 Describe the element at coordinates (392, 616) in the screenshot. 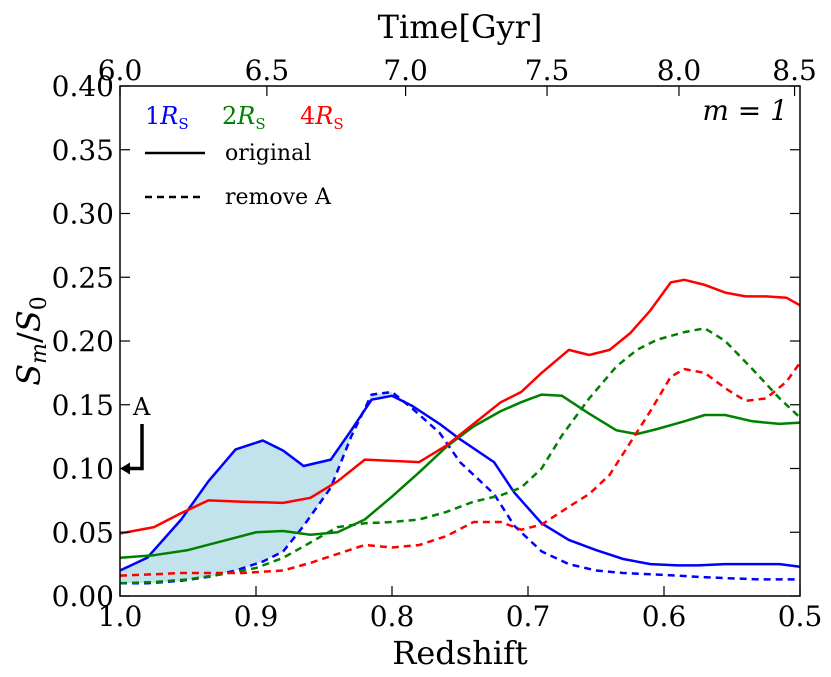

I see `x-tick-label: 0.8` at that location.